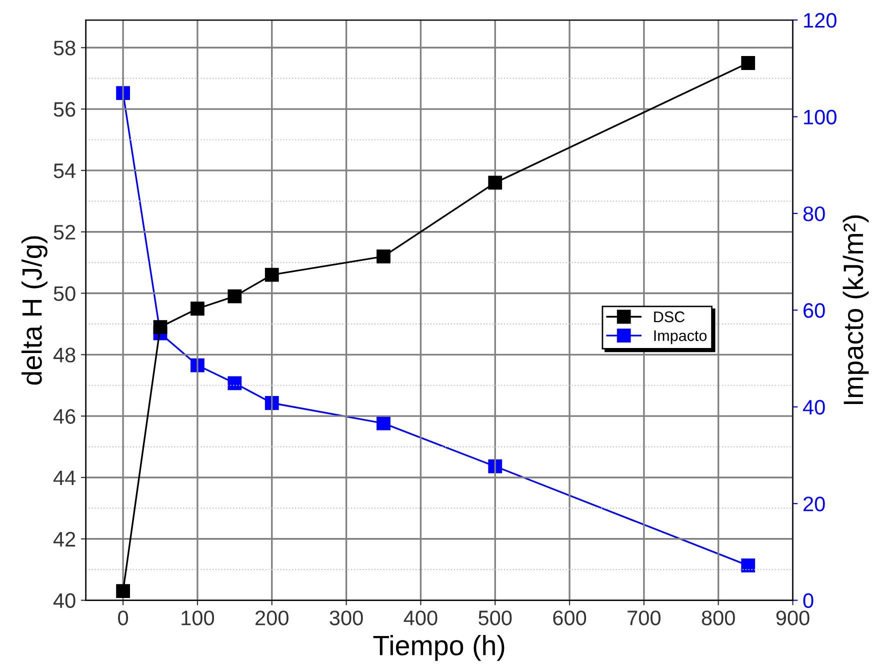  I want to click on y-tick-label: 50, so click(65, 294).